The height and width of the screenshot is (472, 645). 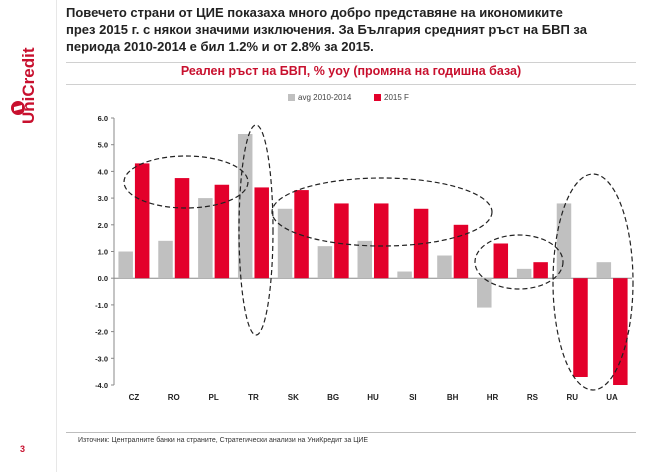 What do you see at coordinates (101, 358) in the screenshot?
I see `y-tick-label: -3.0` at bounding box center [101, 358].